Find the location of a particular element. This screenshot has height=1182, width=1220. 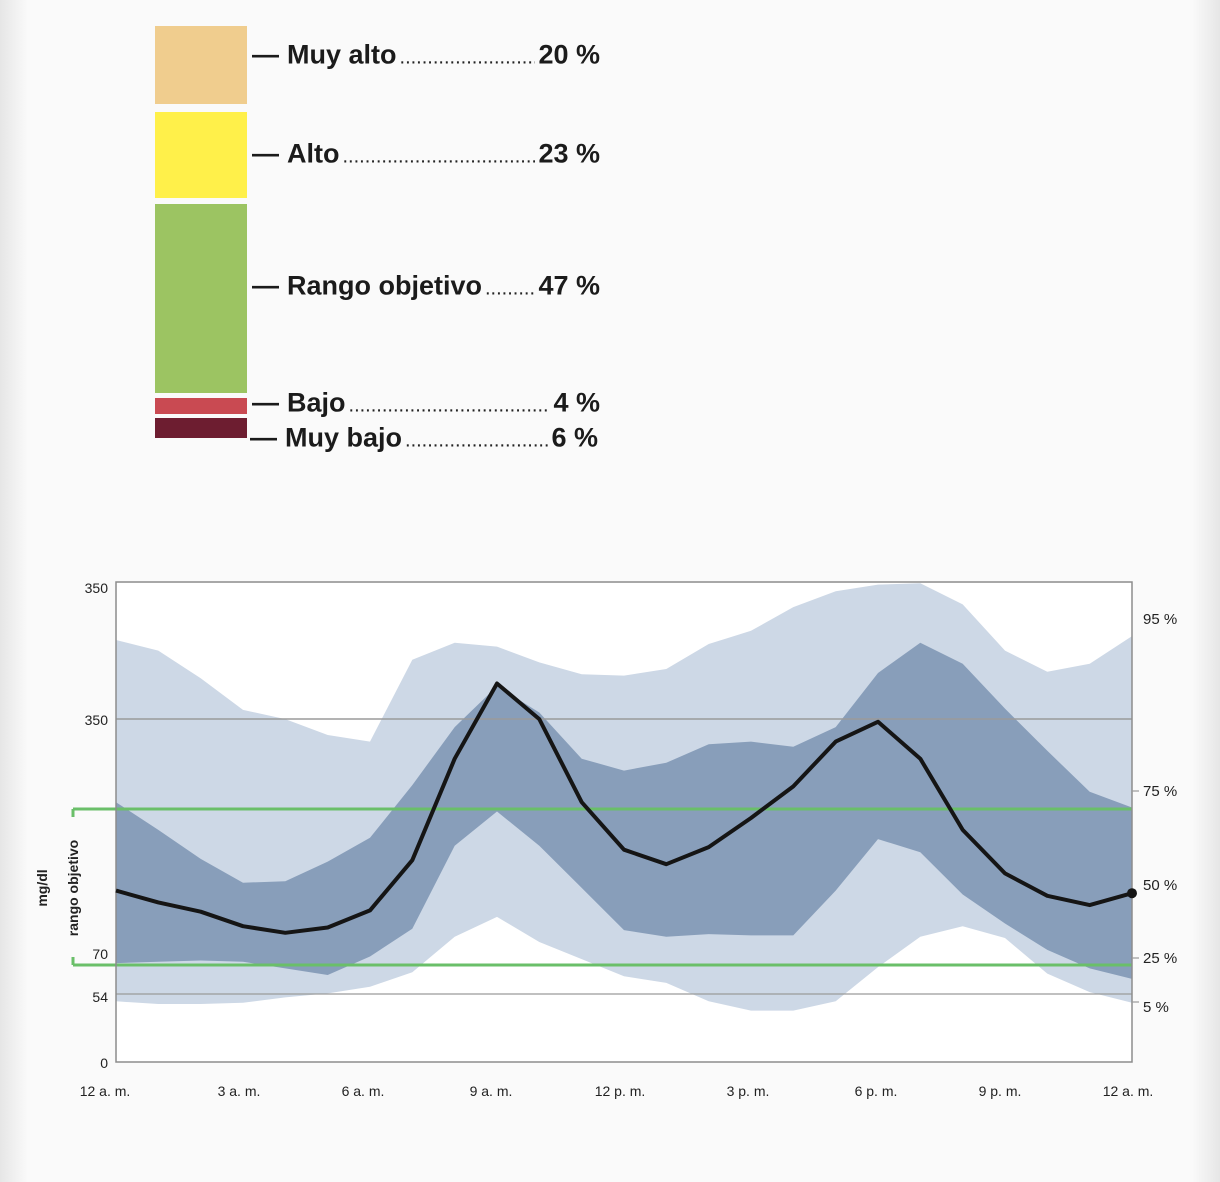

target-range-label: rango objetivo is located at coordinates (73, 888).